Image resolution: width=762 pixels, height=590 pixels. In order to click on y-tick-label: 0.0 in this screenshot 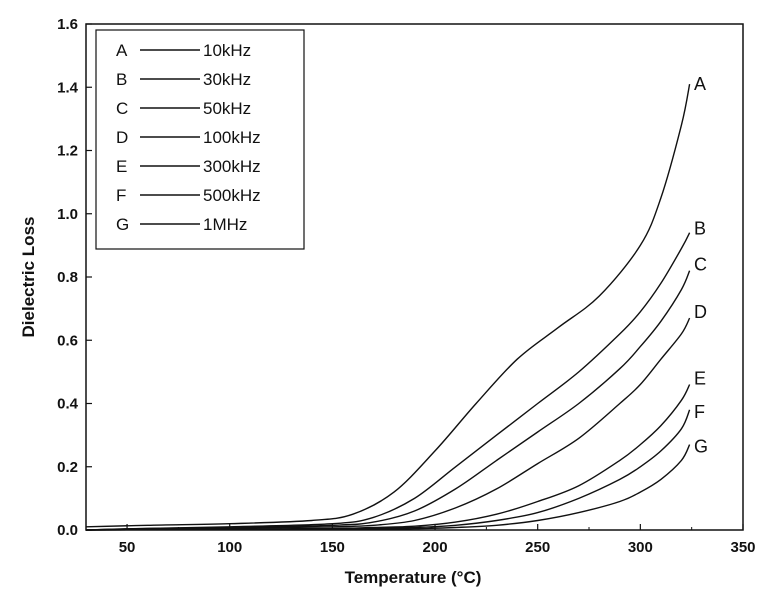, I will do `click(67, 530)`.